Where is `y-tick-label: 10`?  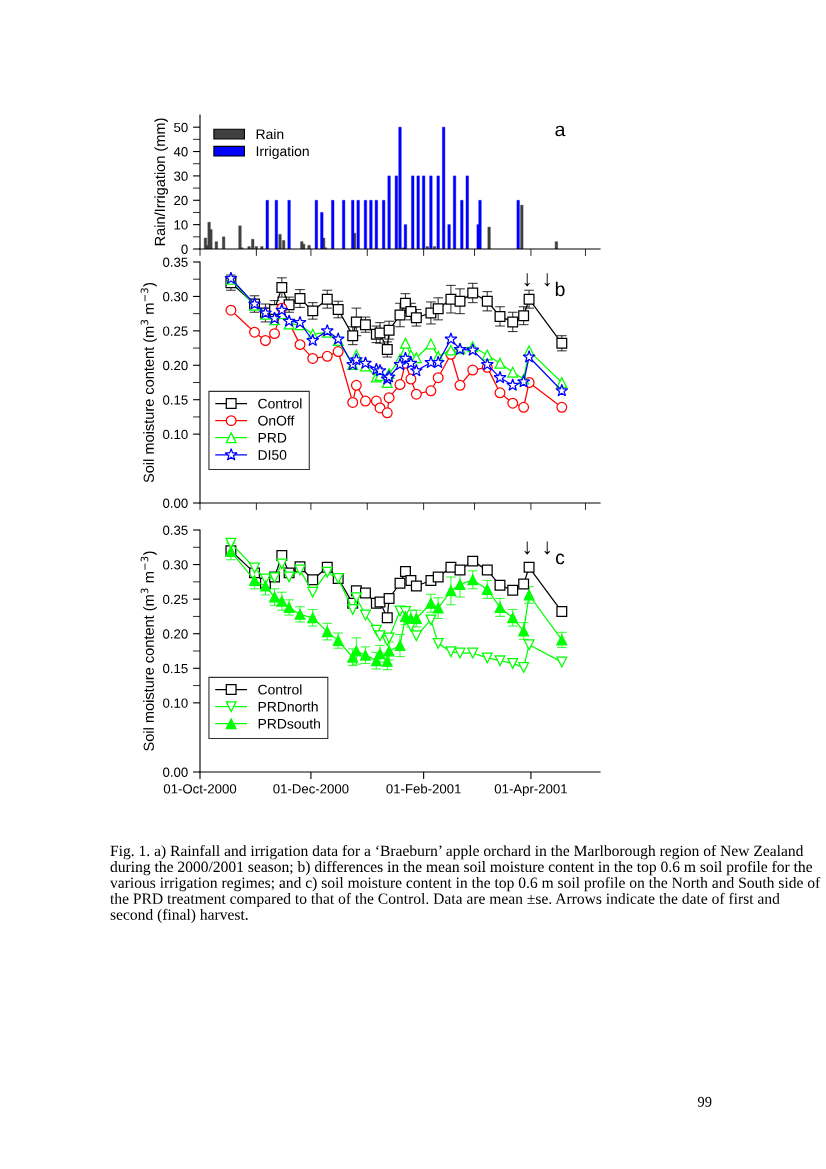 y-tick-label: 10 is located at coordinates (181, 225).